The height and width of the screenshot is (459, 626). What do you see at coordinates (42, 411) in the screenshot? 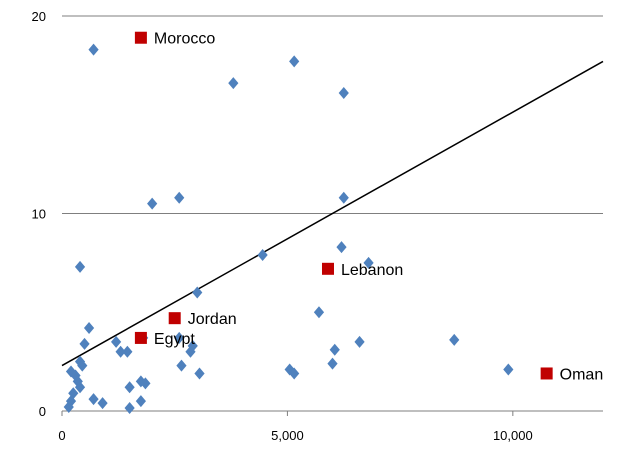
I see `y-tick-label: 0` at bounding box center [42, 411].